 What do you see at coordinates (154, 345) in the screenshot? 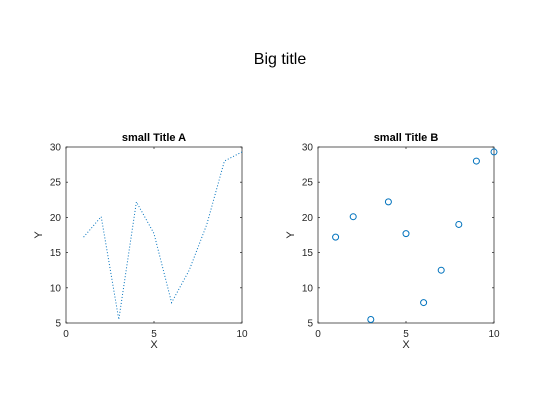
I see `x-axis-label-a: X` at bounding box center [154, 345].